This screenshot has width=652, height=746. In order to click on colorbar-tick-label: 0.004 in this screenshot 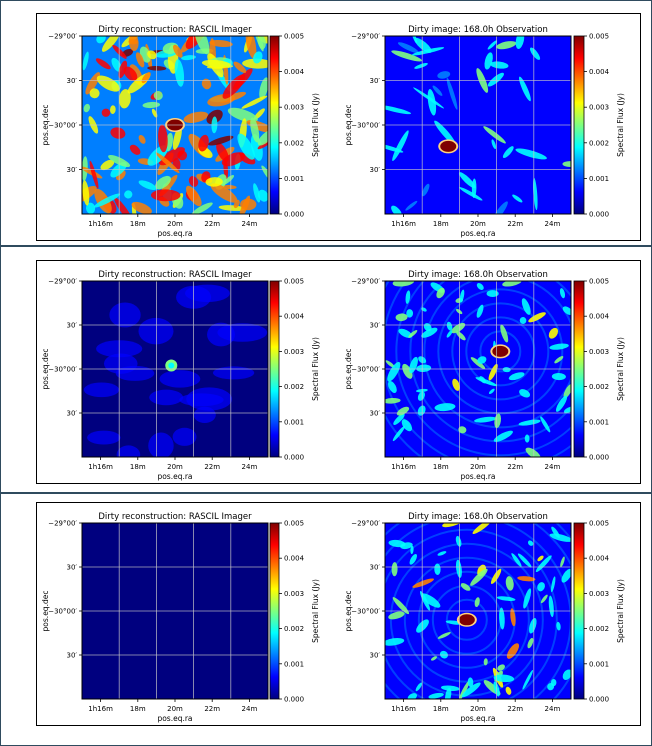, I will do `click(294, 559)`.